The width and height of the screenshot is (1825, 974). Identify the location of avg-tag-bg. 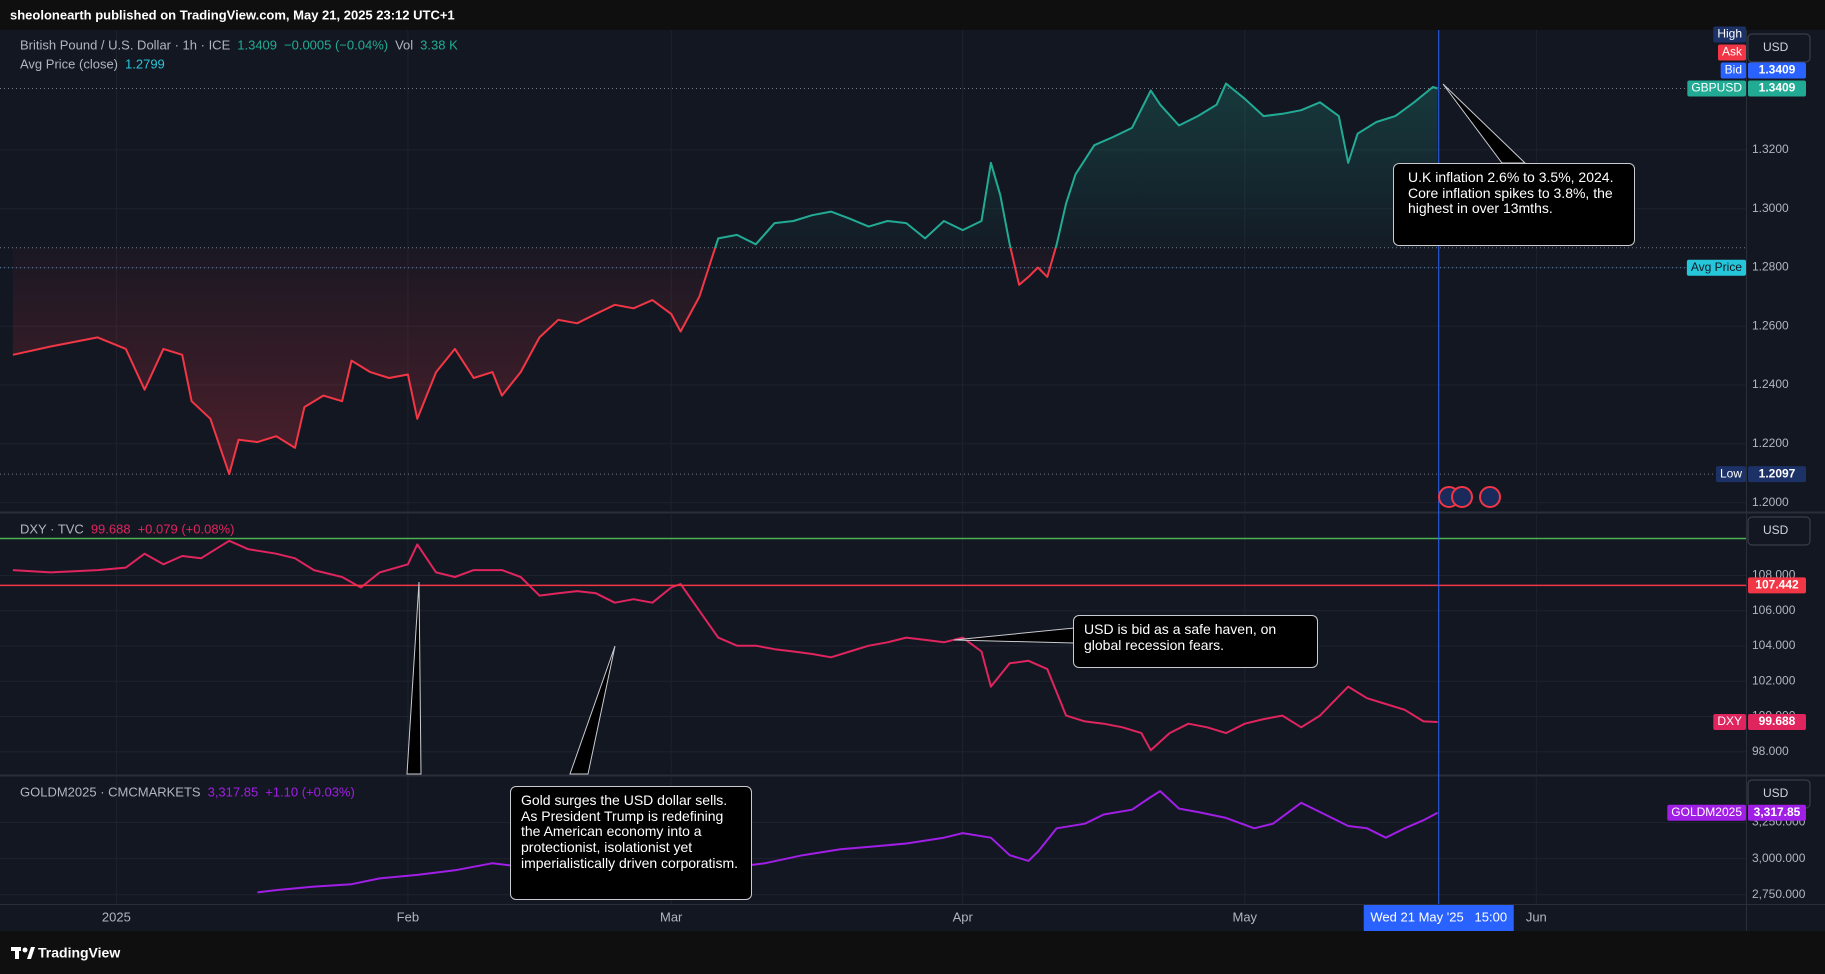
(1716, 267).